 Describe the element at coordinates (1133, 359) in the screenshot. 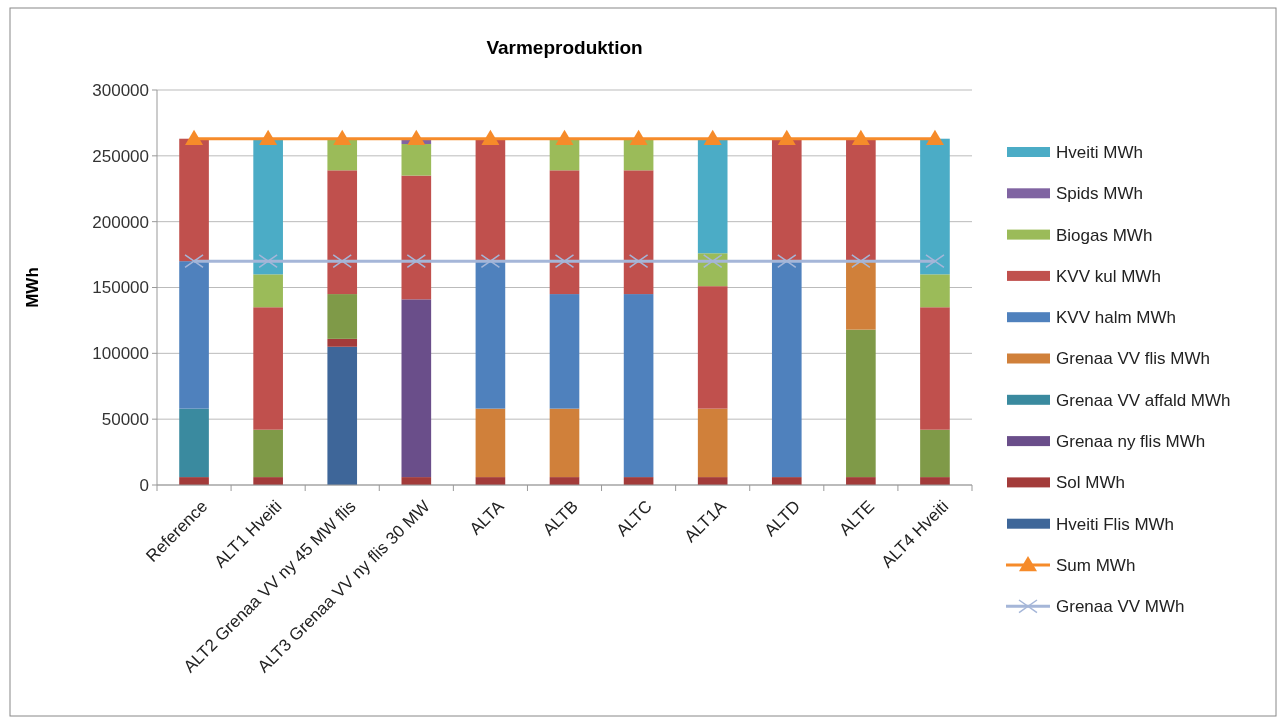

I see `legend-label: Grenaa VV flis MWh` at that location.